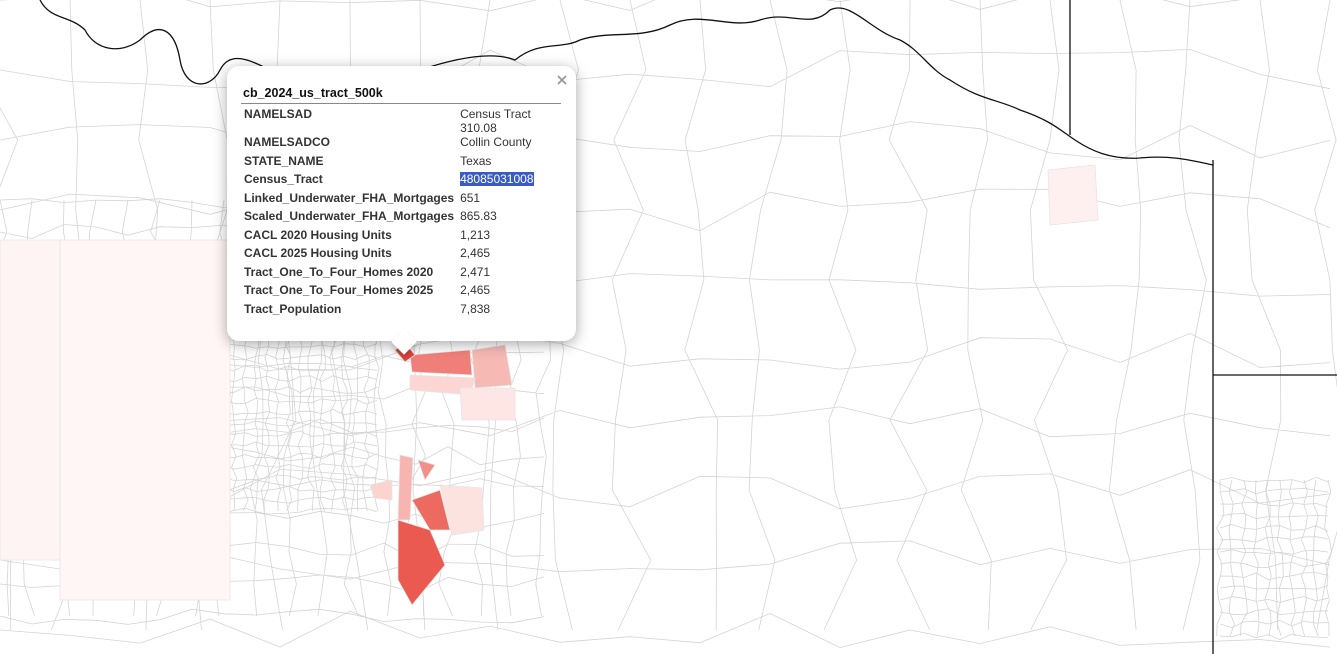  Describe the element at coordinates (562, 80) in the screenshot. I see `close-button` at that location.